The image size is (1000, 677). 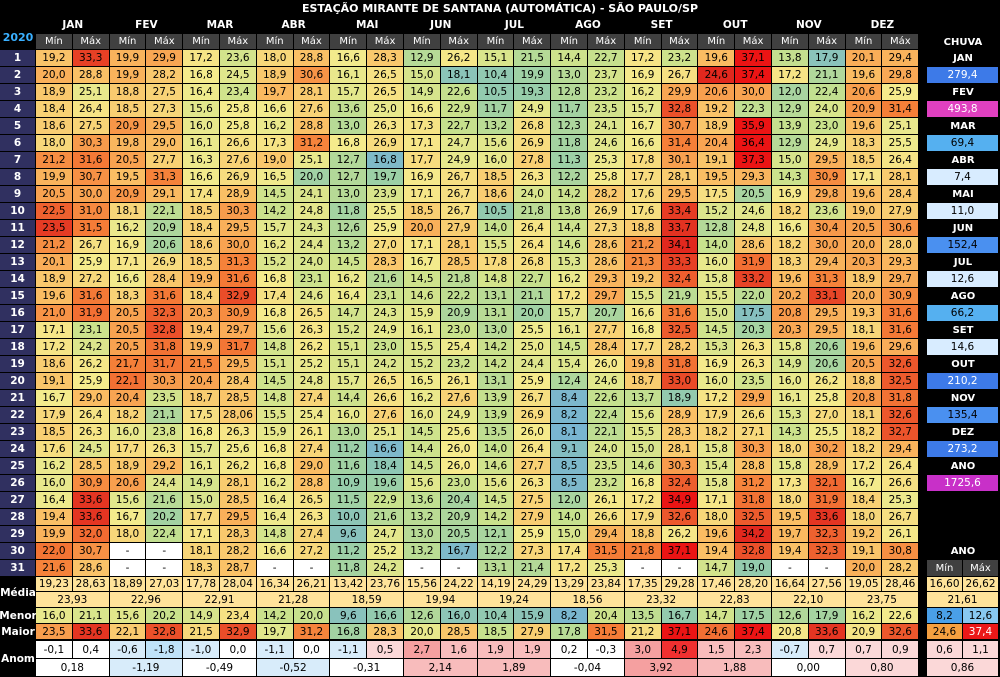 I want to click on data-cell: 27,9, so click(x=901, y=211).